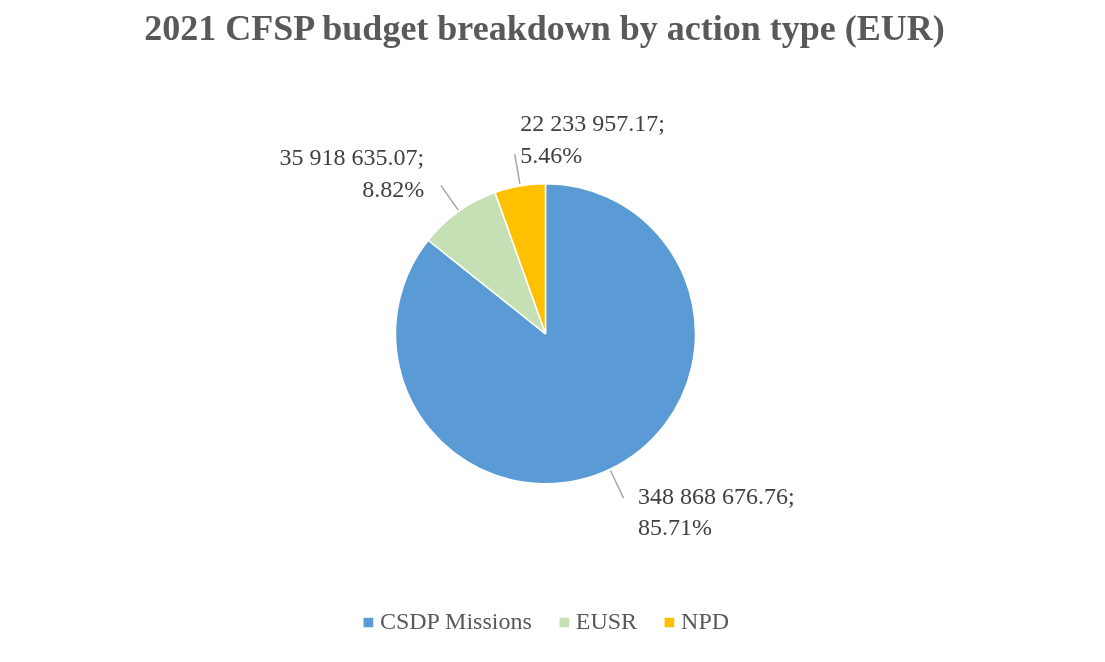 The image size is (1105, 662). What do you see at coordinates (716, 512) in the screenshot?
I see `data-label: 348 868 676.76; 85.71%` at bounding box center [716, 512].